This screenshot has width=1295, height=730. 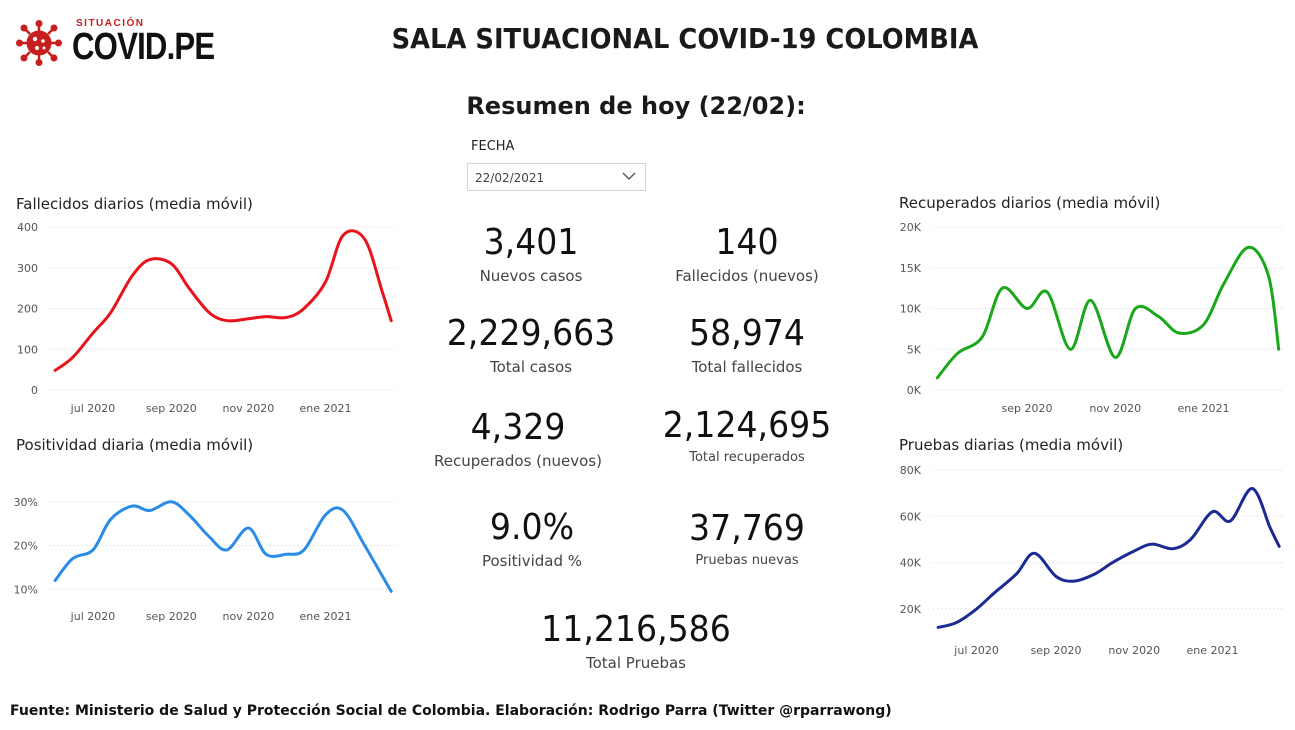 What do you see at coordinates (747, 425) in the screenshot?
I see `kpi-value: 2,124,695` at bounding box center [747, 425].